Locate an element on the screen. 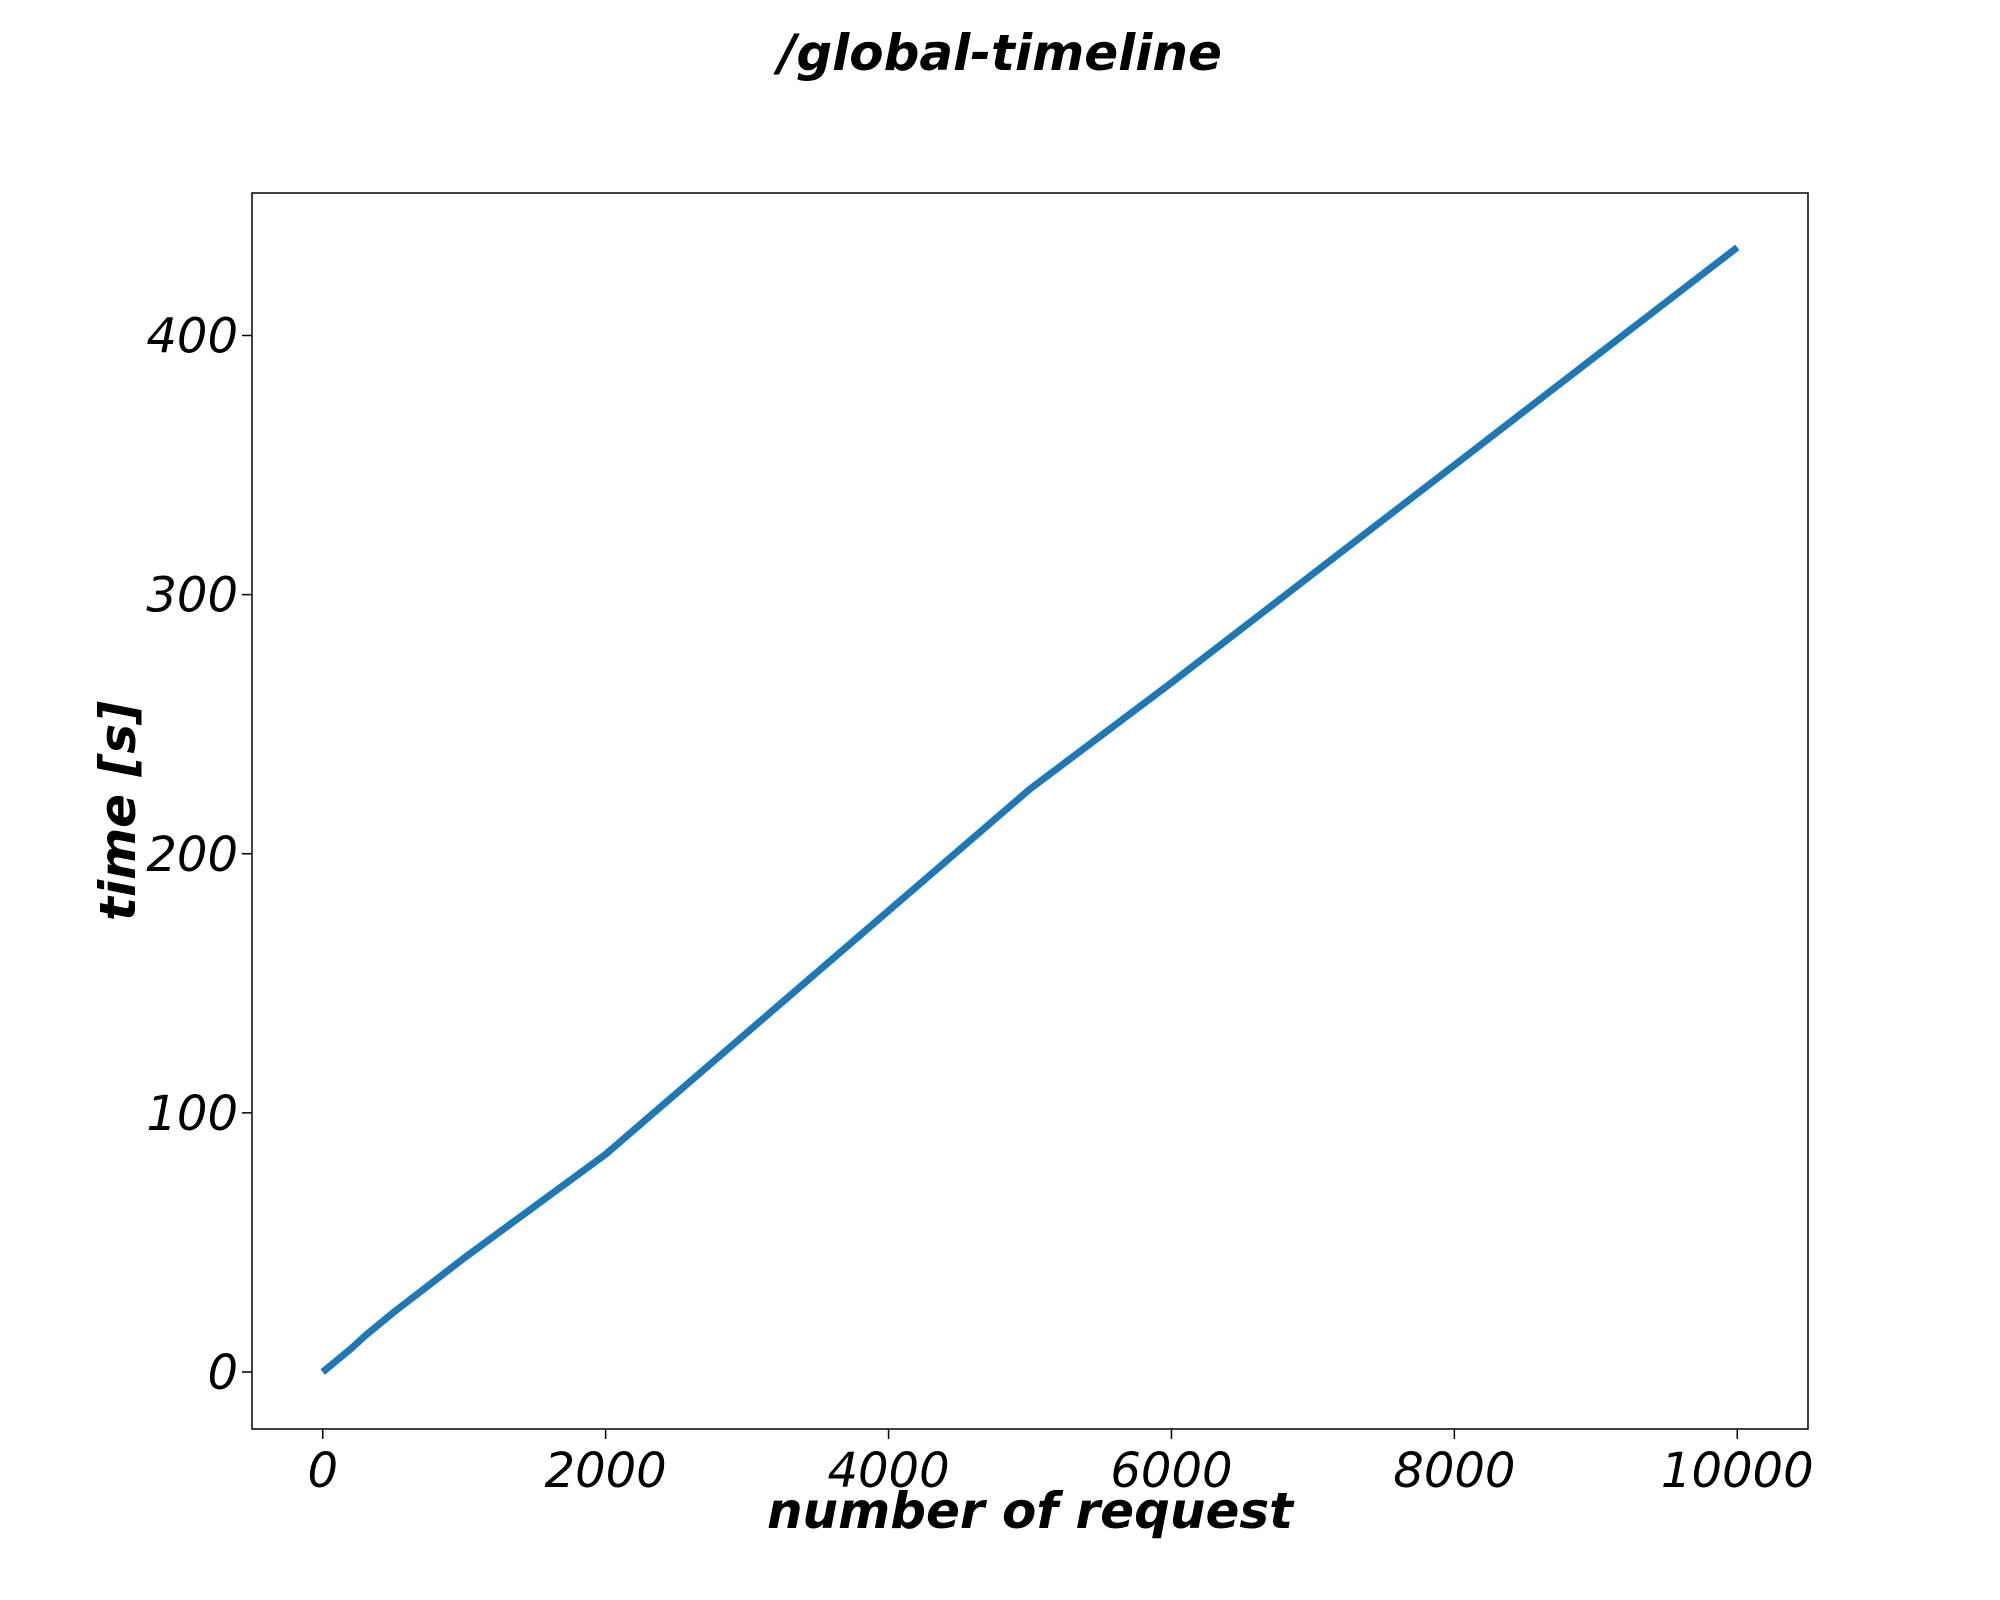 This screenshot has height=1600, width=2000. y-tick-label: 100 is located at coordinates (192, 1114).